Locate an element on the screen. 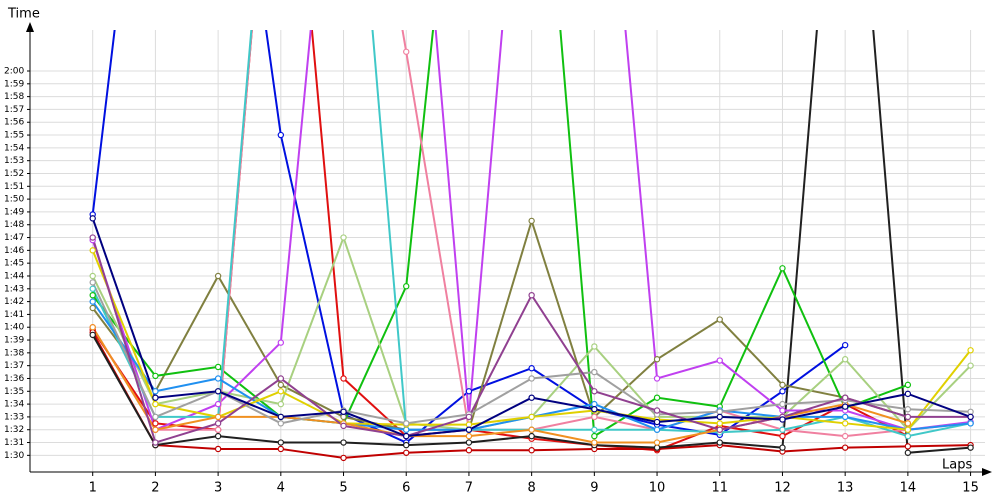  y-tick-label: 1:50 is located at coordinates (14, 200).